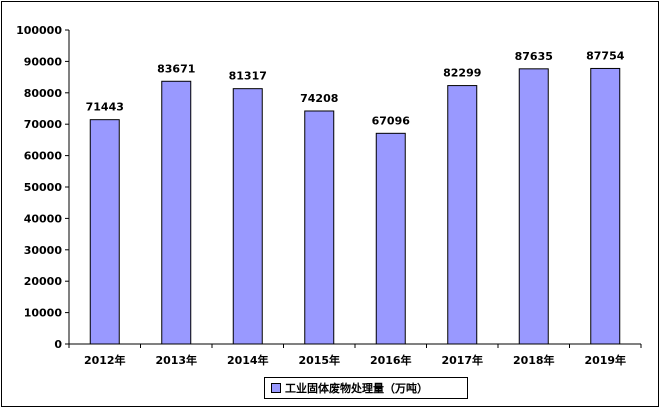 The height and width of the screenshot is (410, 662). I want to click on legend-label: 工业固体废物处理量（万吨）, so click(356, 388).